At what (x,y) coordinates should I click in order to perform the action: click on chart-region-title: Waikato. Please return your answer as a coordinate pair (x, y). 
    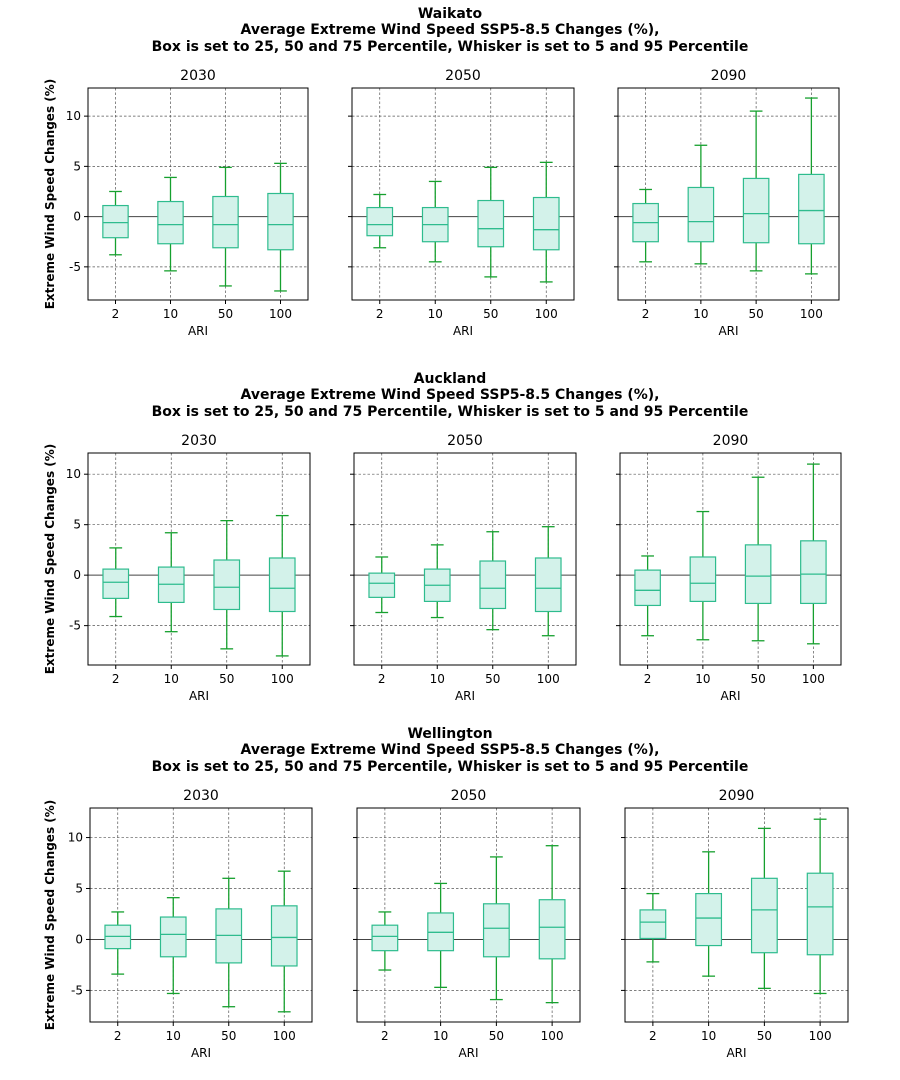
    Looking at the image, I should click on (450, 14).